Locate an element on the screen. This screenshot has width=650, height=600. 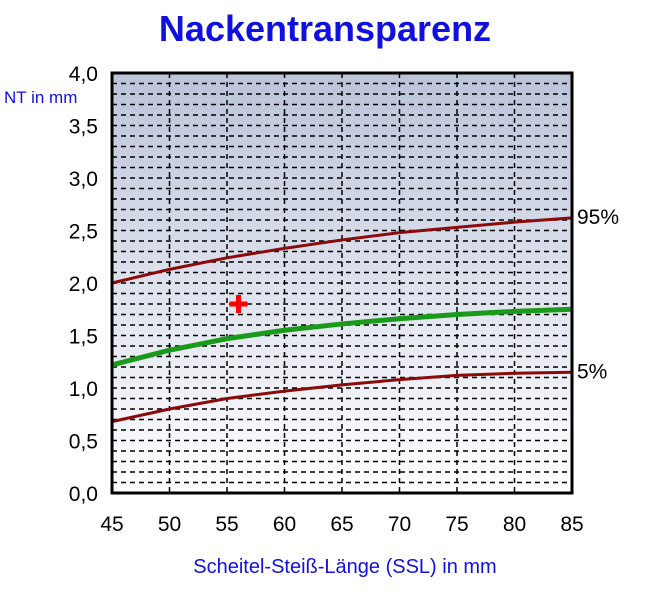
x-tick-label: 85 is located at coordinates (571, 524).